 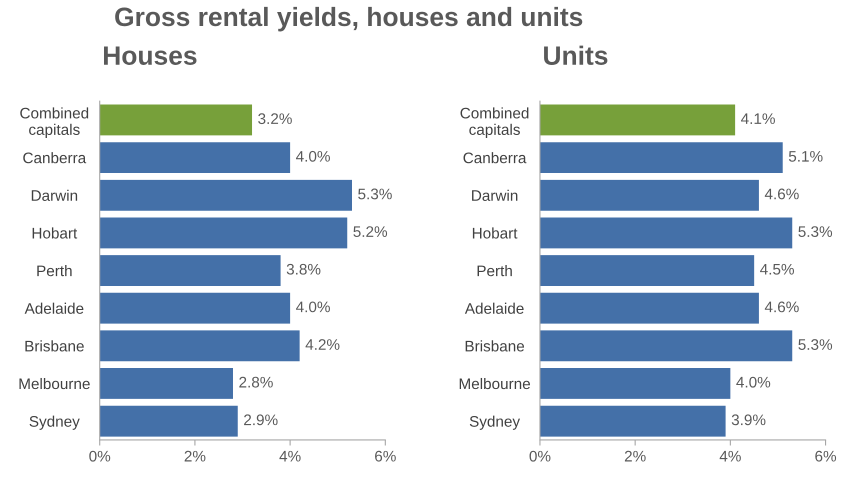 I want to click on chart-subtitle: Units, so click(x=576, y=55).